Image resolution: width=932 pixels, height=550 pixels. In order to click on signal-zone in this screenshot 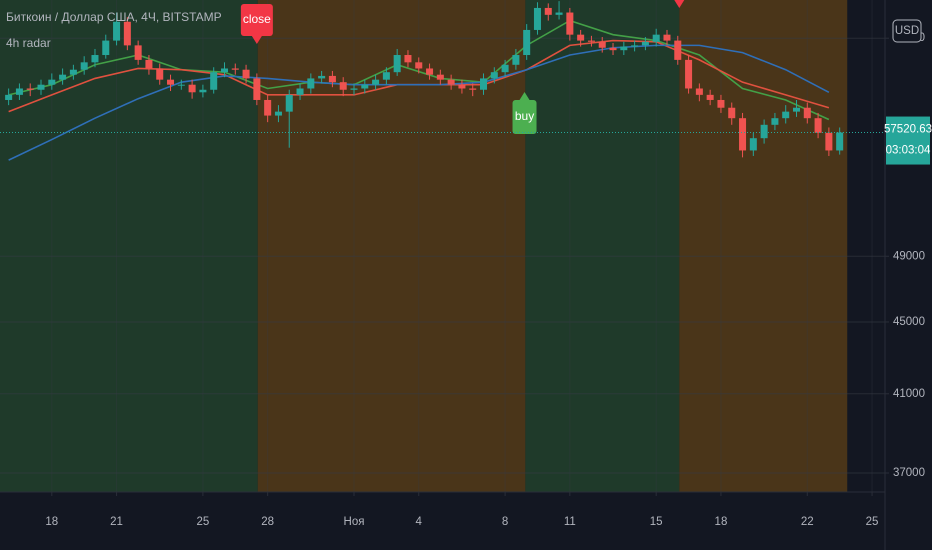, I will do `click(602, 246)`.